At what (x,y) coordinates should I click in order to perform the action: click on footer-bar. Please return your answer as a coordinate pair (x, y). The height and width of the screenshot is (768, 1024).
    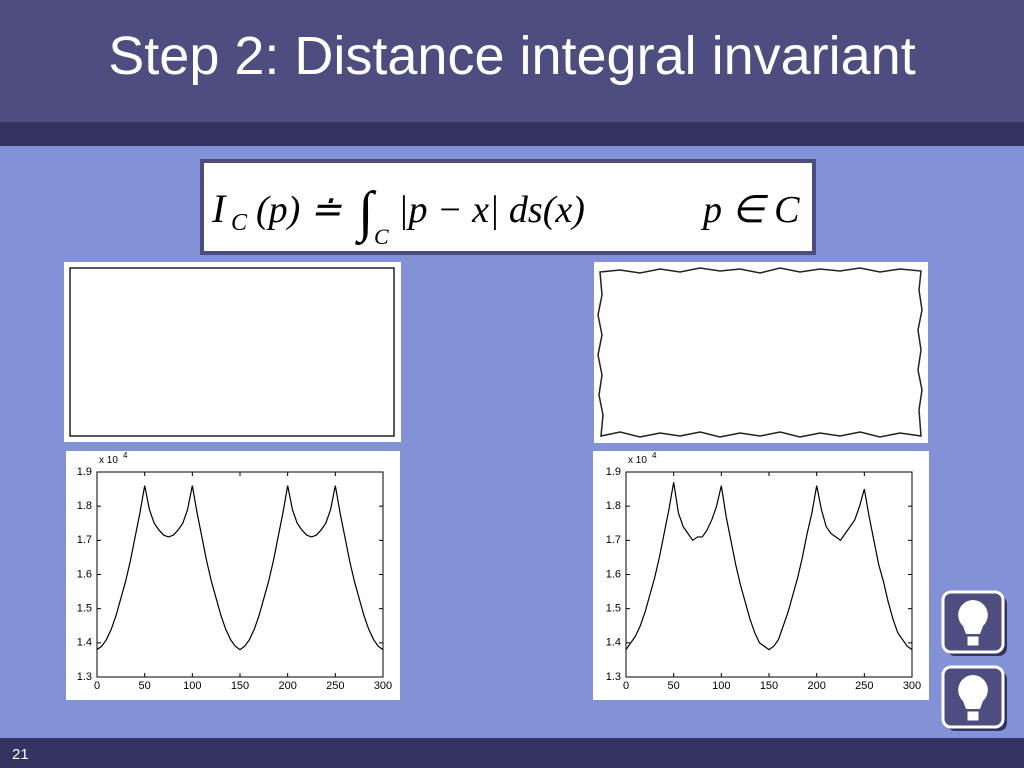
    Looking at the image, I should click on (512, 753).